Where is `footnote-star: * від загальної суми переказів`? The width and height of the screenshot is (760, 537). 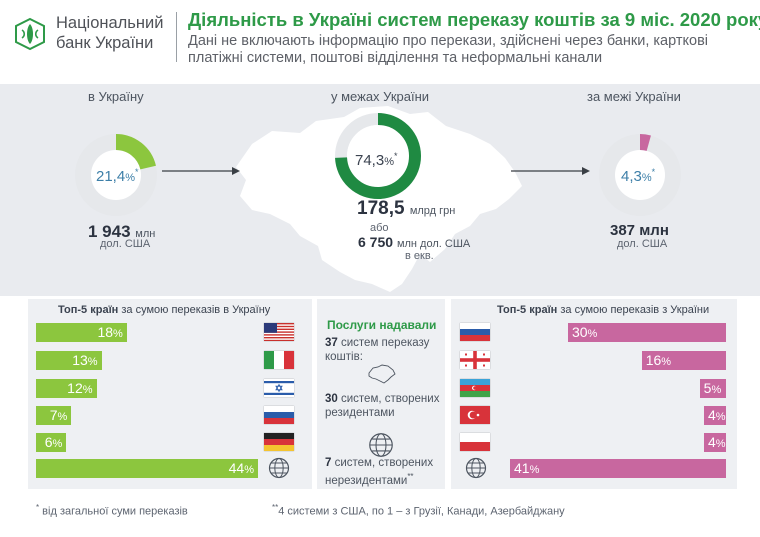
footnote-star: * від загальної суми переказів is located at coordinates (112, 510).